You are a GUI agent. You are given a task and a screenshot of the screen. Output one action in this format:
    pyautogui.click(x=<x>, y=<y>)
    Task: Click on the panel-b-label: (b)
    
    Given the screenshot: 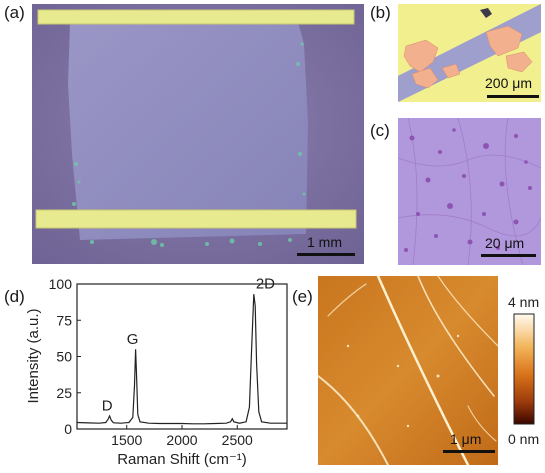 What is the action you would take?
    pyautogui.click(x=380, y=12)
    